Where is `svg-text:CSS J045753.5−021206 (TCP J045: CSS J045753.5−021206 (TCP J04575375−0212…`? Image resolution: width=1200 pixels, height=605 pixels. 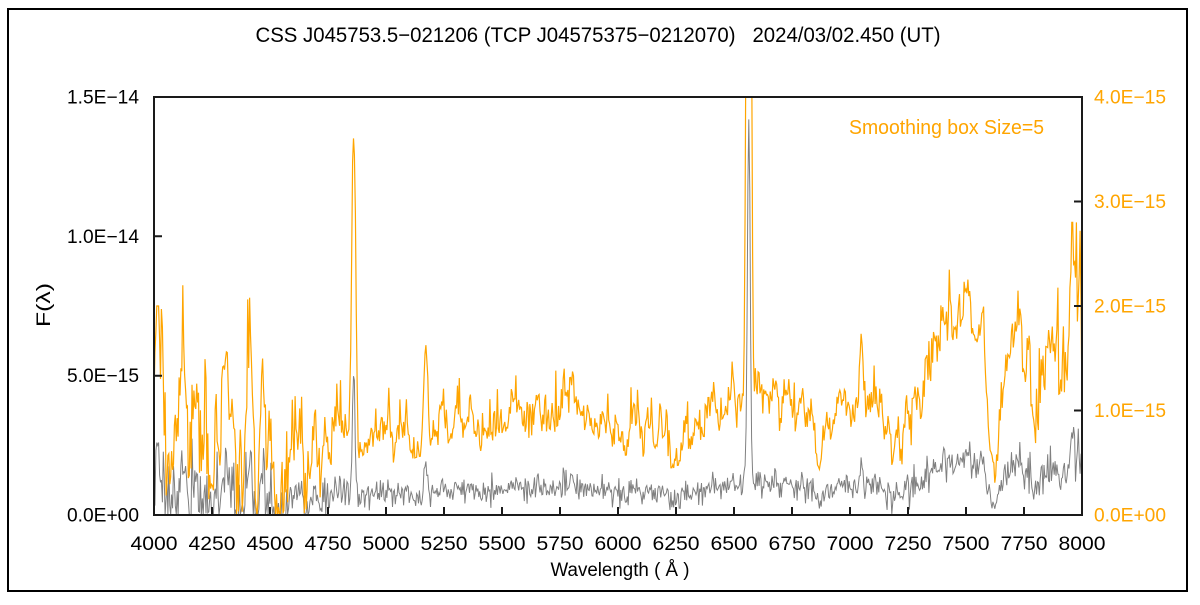
svg-text:CSS J045753.5−021206 (TCP J045: CSS J045753.5−021206 (TCP J04575375−0212… is located at coordinates (598, 35).